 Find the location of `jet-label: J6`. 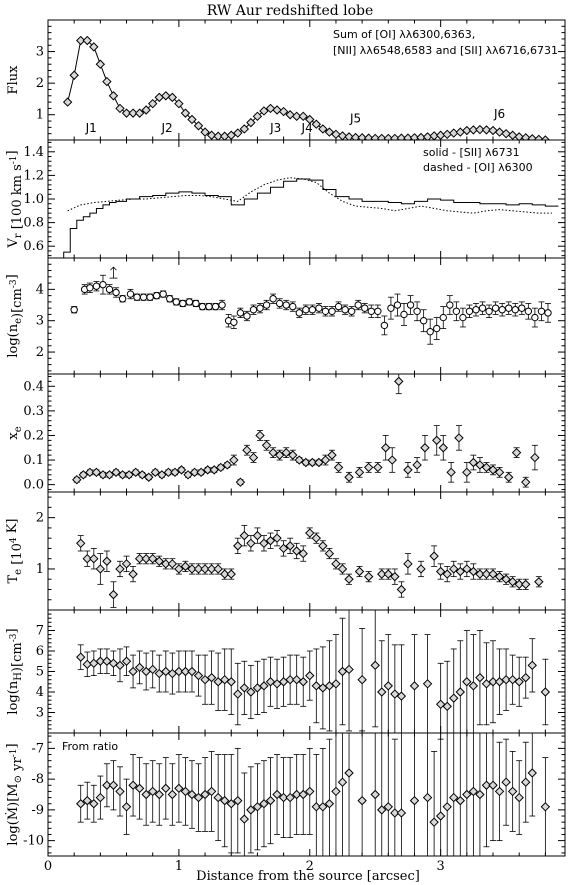

jet-label: J6 is located at coordinates (499, 114).